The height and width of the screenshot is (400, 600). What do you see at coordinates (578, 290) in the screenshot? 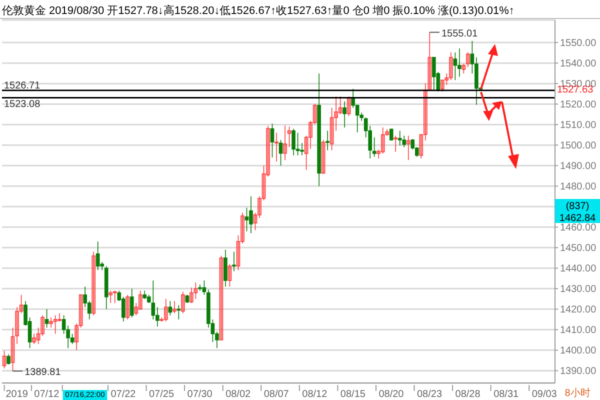
I see `y-tick-label: 1430.00` at bounding box center [578, 290].